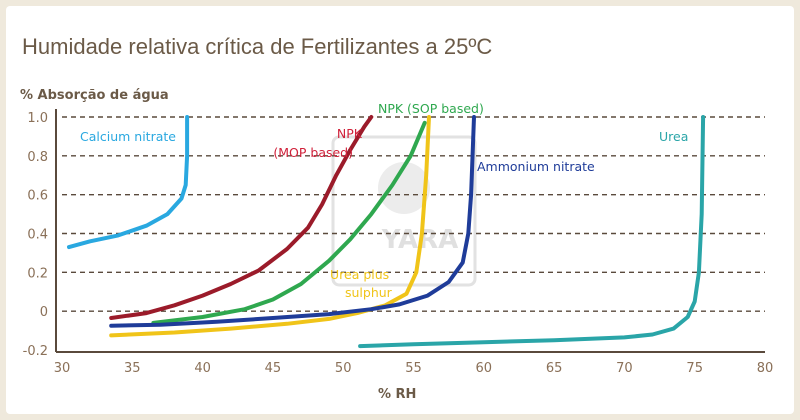  Describe the element at coordinates (765, 368) in the screenshot. I see `x-tick-label: 80` at that location.